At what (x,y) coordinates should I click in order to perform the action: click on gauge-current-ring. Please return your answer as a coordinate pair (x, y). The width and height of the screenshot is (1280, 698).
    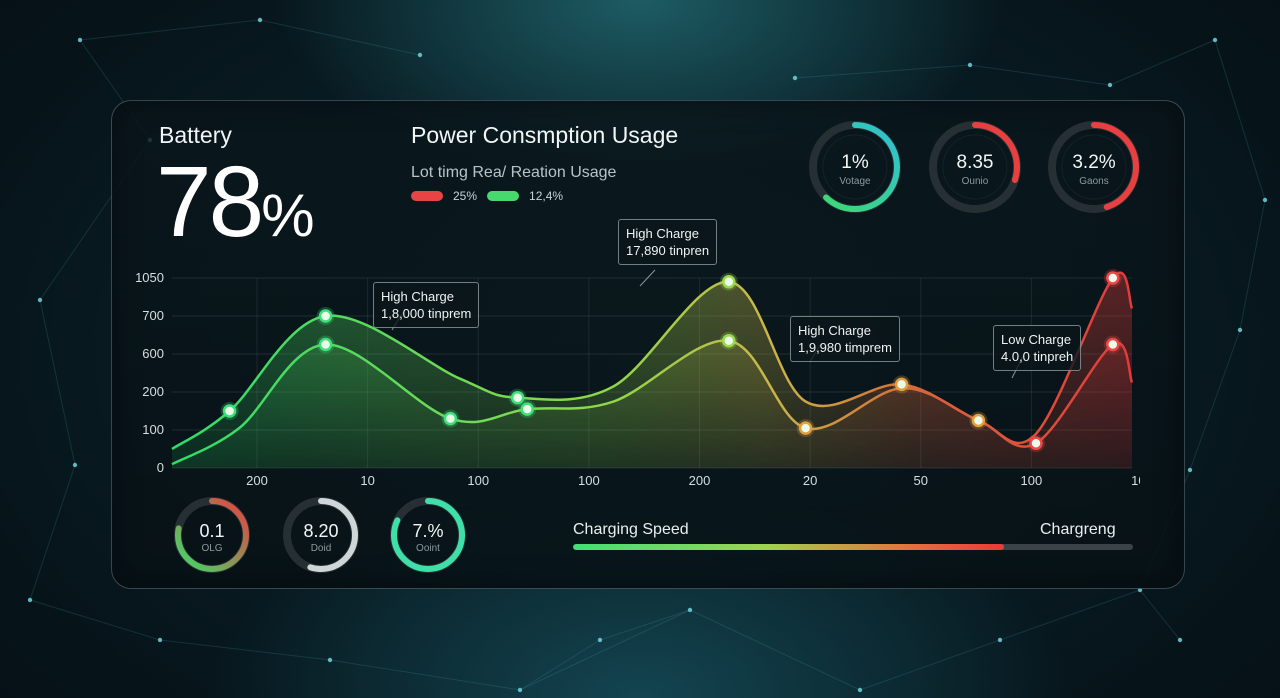
    Looking at the image, I should click on (975, 167).